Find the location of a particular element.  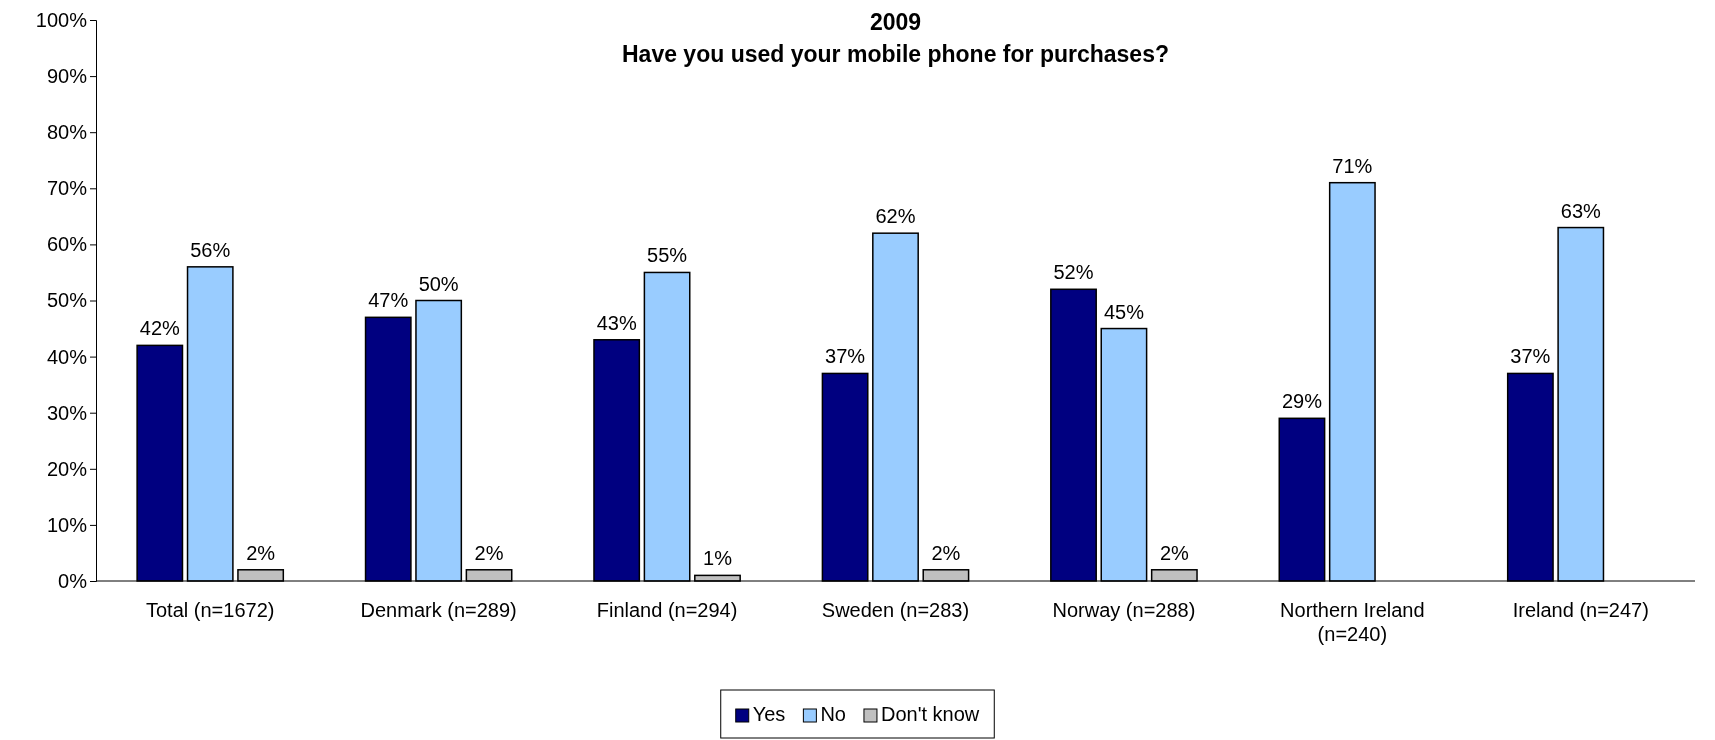

data-label: 45% is located at coordinates (1124, 311).